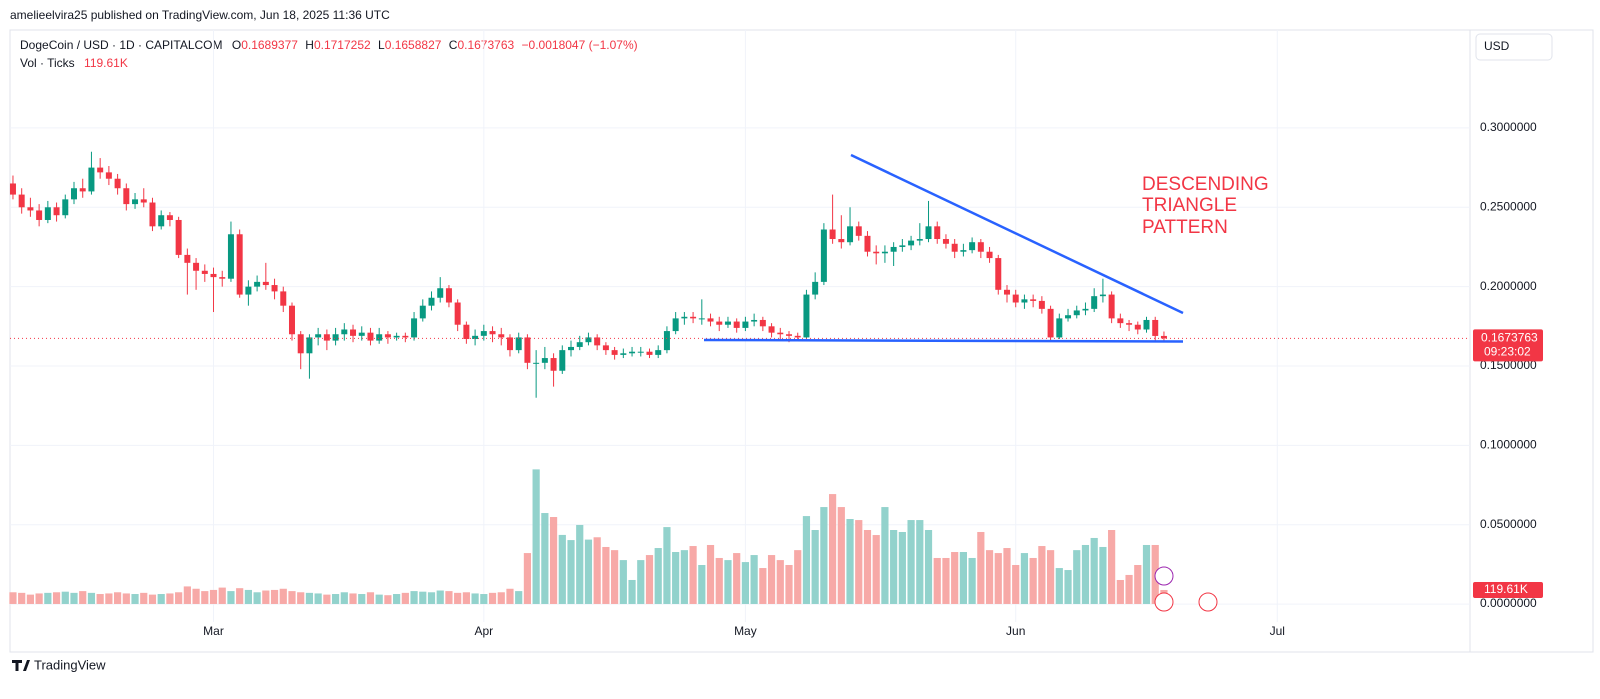  I want to click on x-tick-label: Mar, so click(213, 631).